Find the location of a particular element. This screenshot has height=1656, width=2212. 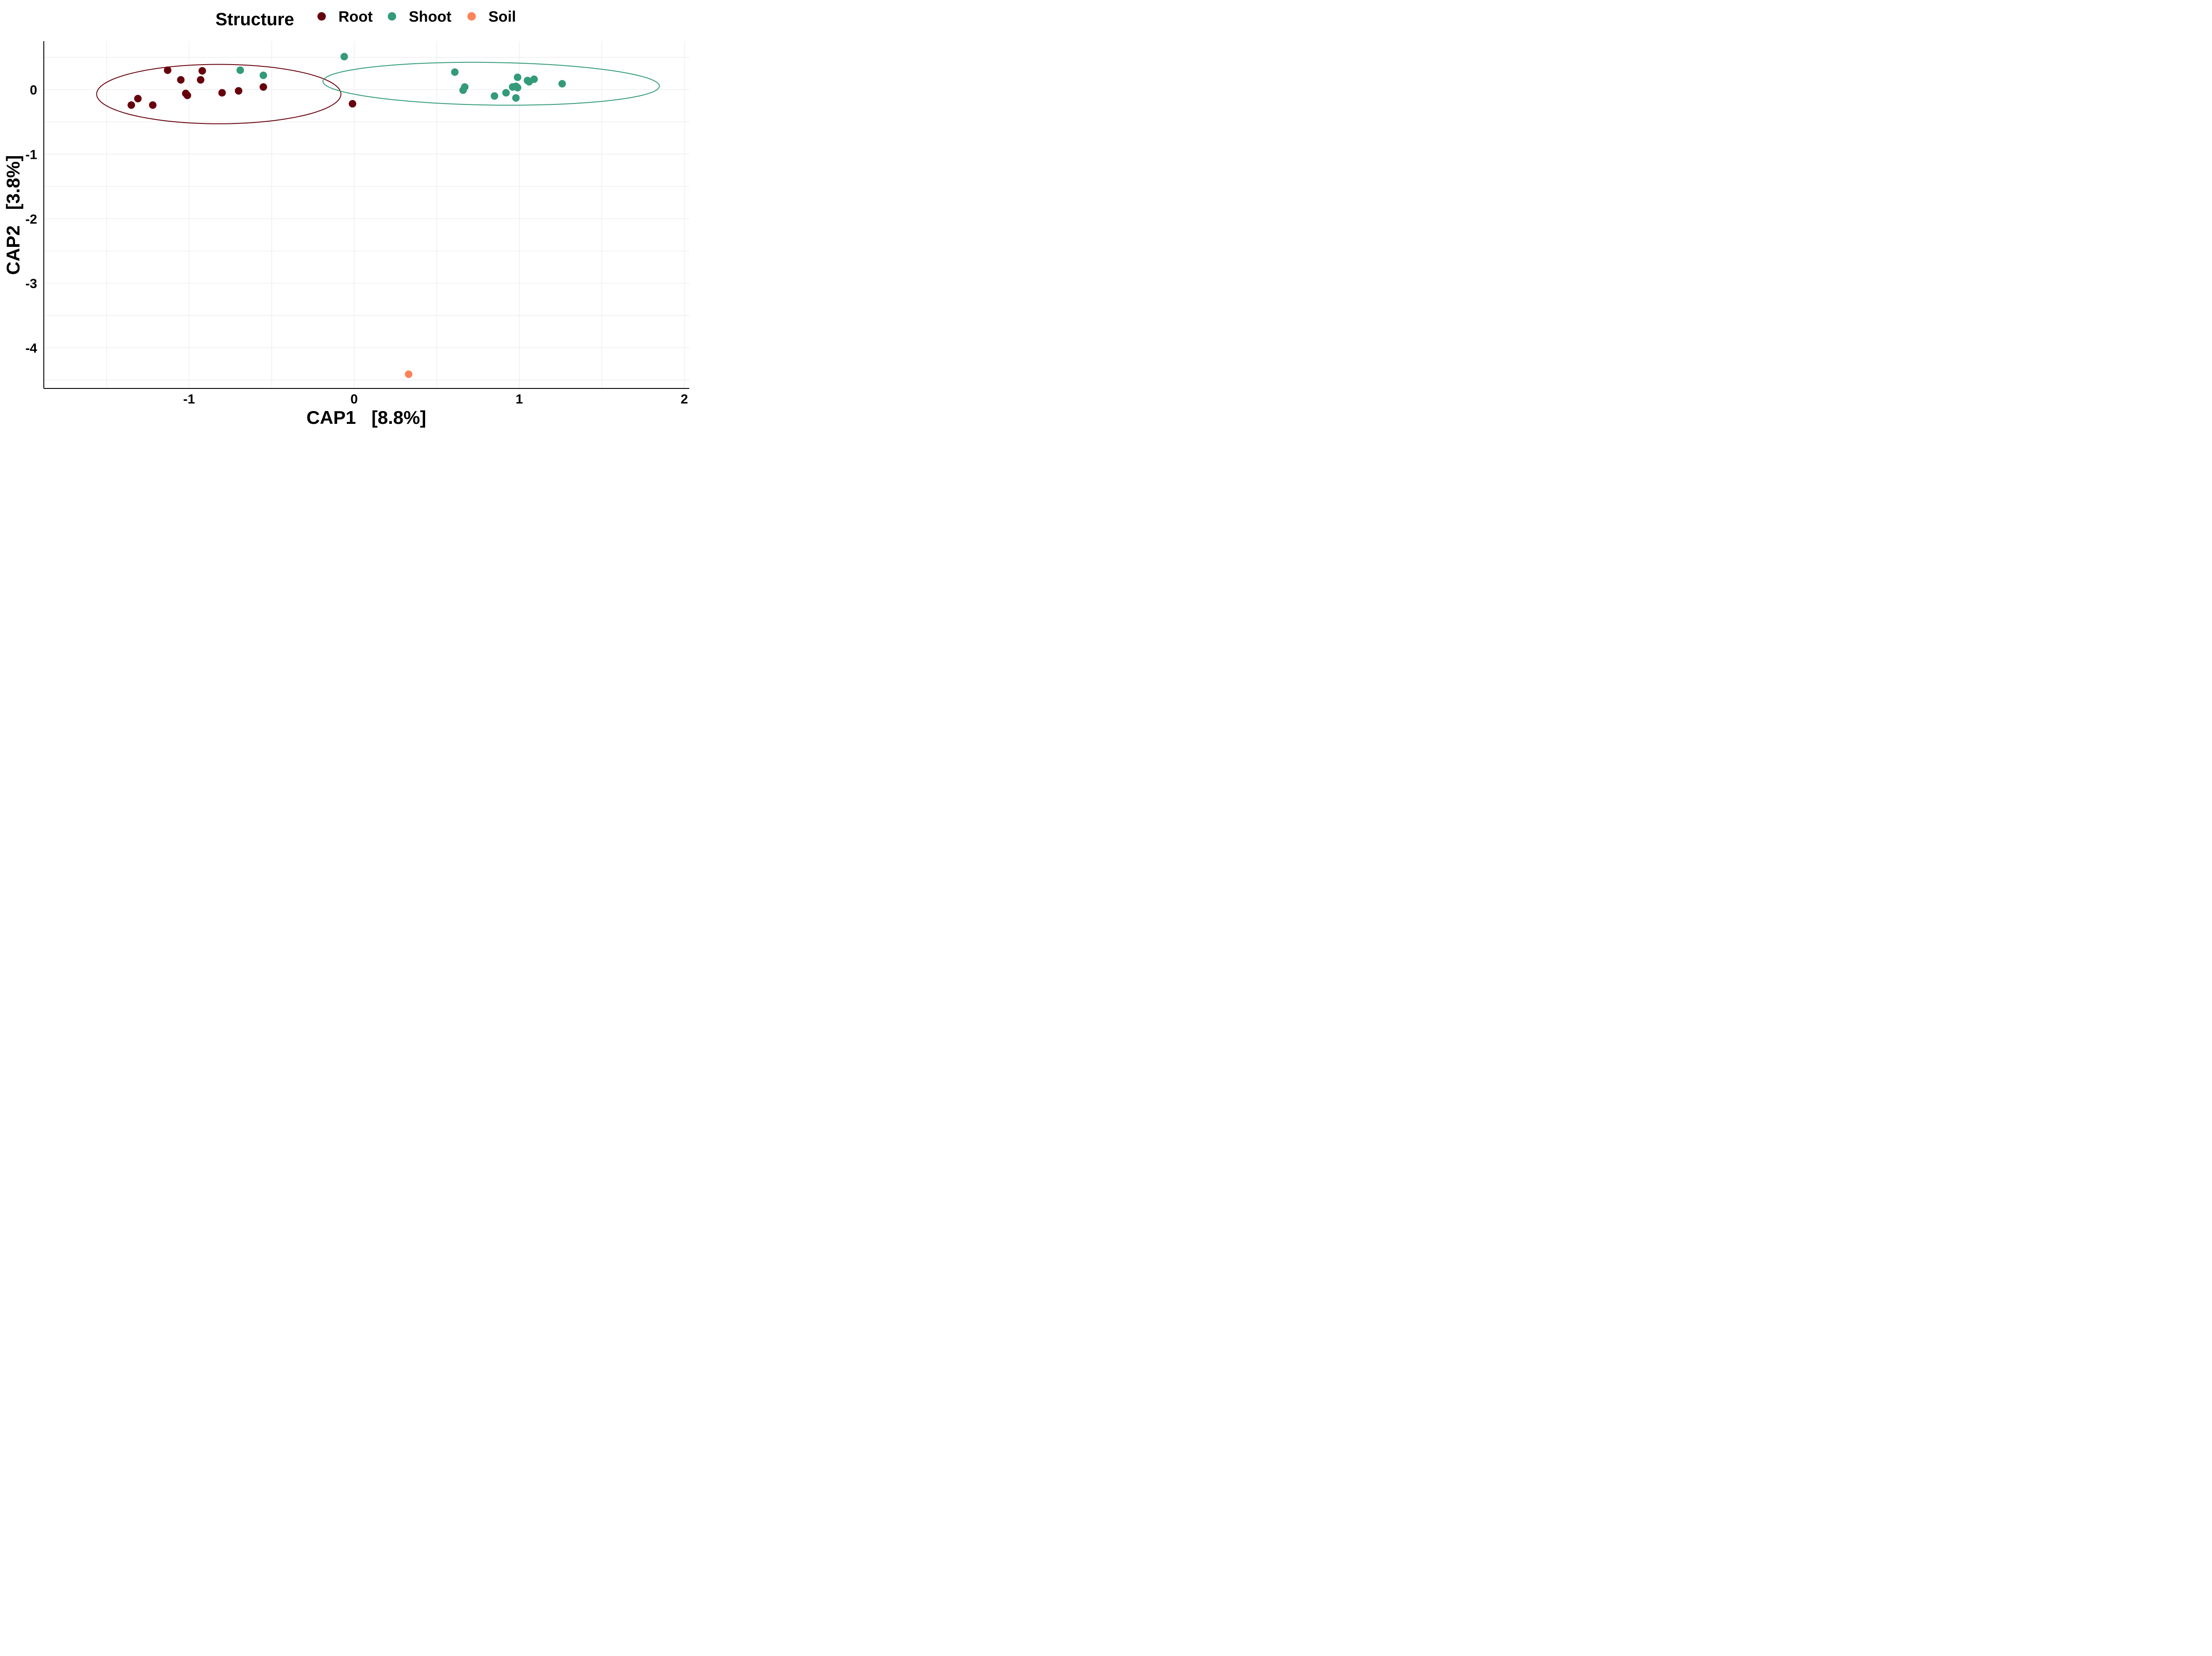

axes is located at coordinates (366, 215).